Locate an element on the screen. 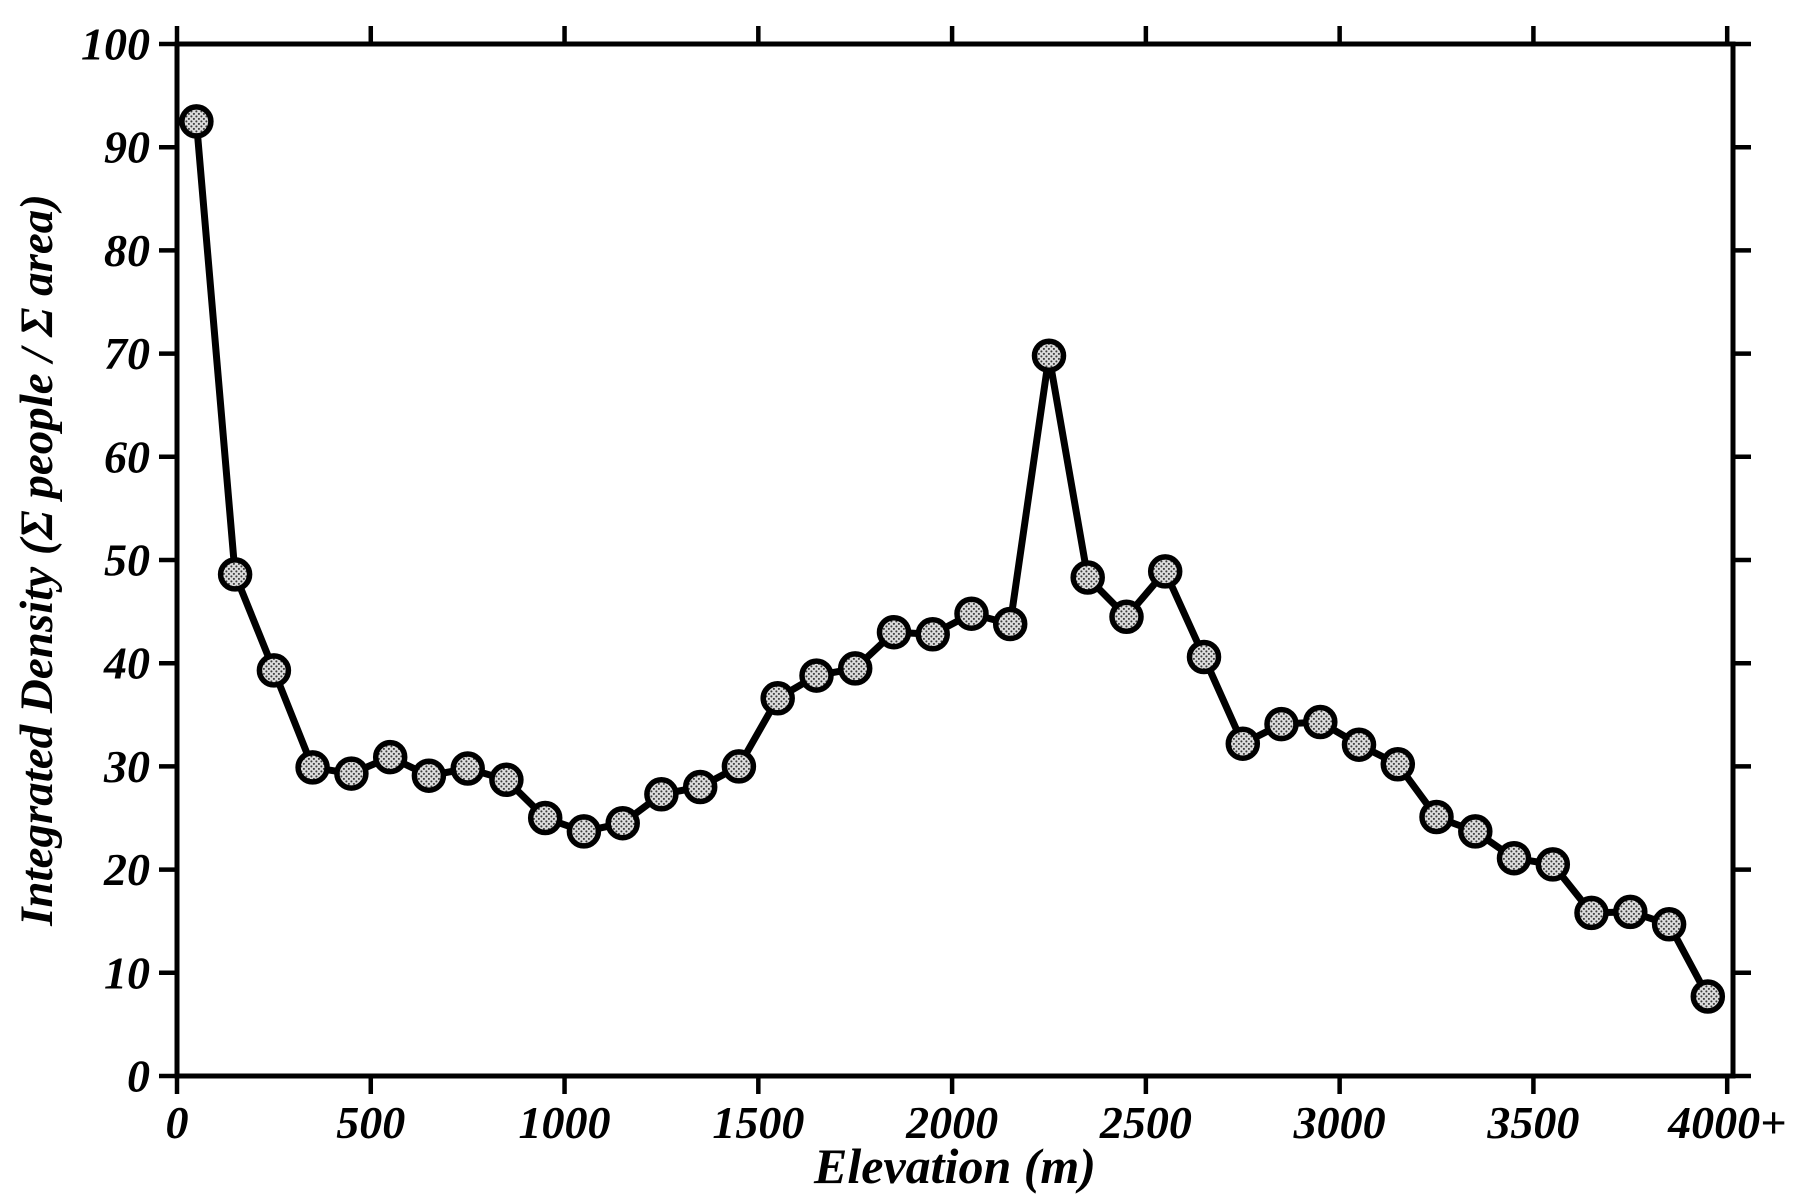 Image resolution: width=1800 pixels, height=1195 pixels. y-tick-label: 50 is located at coordinates (127, 560).